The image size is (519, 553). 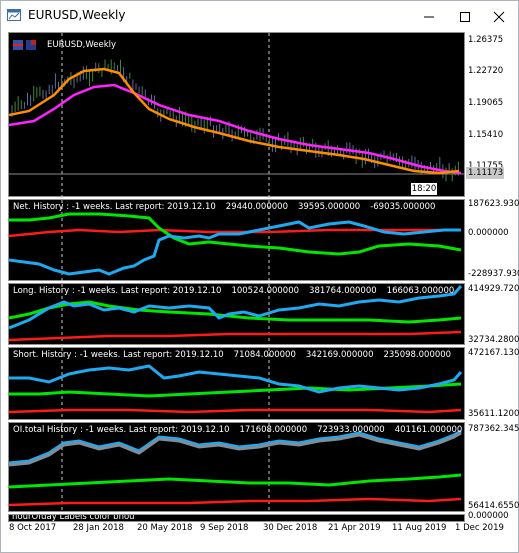 I want to click on long-scale-min: 32734.2800, so click(x=493, y=340).